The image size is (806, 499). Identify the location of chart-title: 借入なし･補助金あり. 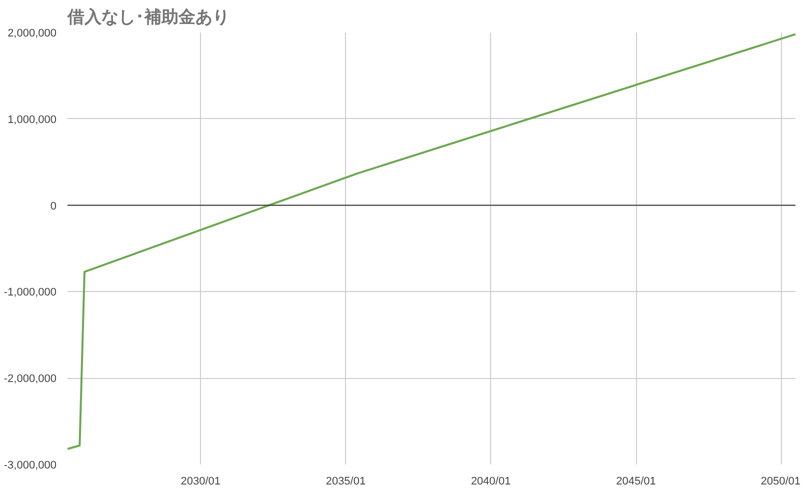
(148, 18).